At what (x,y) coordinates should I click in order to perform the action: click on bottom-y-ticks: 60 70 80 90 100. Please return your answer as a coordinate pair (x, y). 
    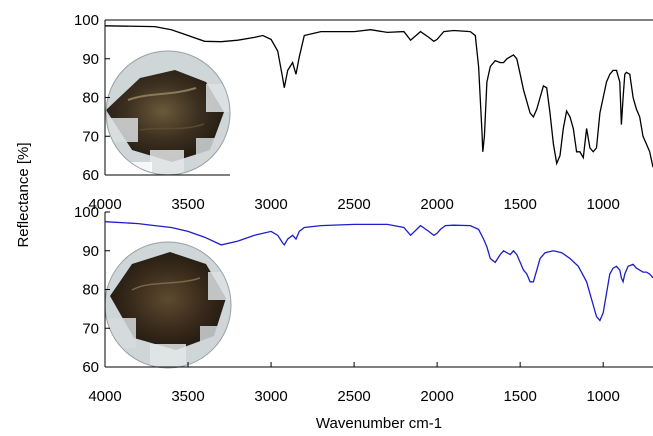
    Looking at the image, I should click on (92, 290).